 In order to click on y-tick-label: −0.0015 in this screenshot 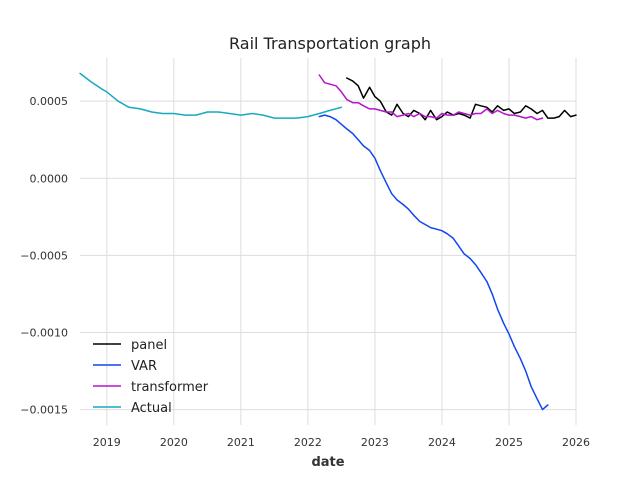, I will do `click(44, 410)`.